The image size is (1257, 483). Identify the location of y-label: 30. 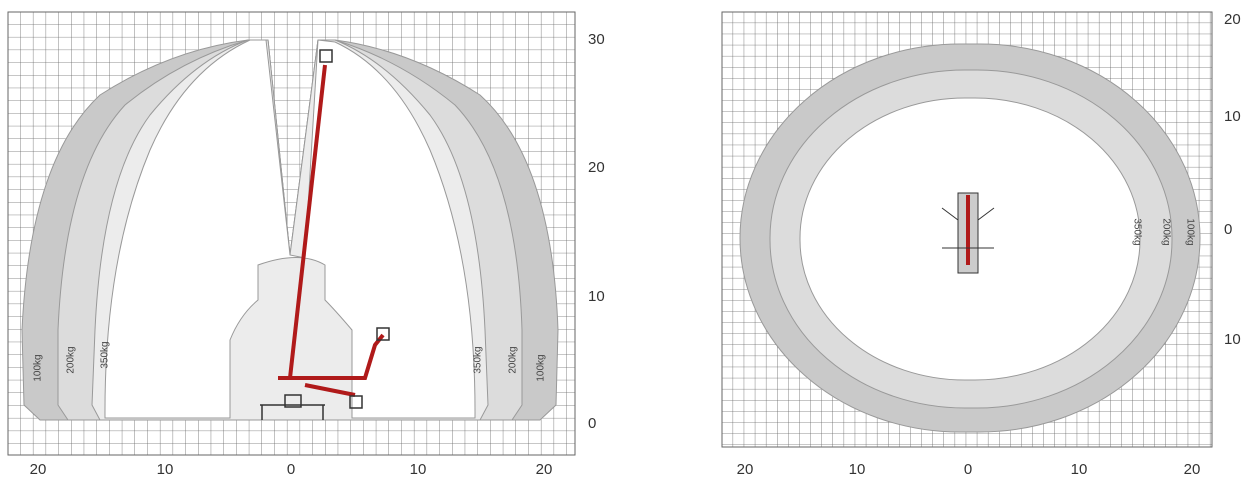
(596, 39).